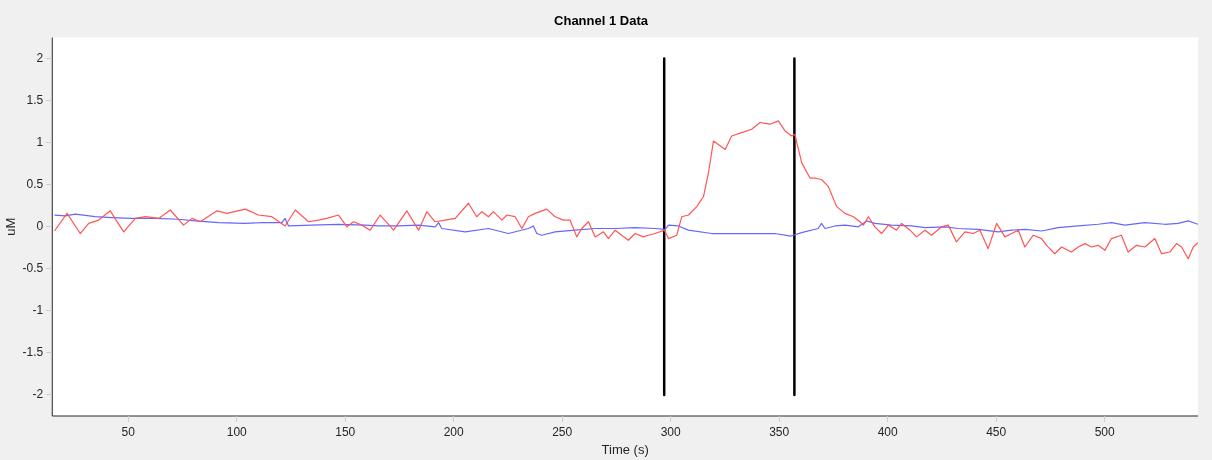 This screenshot has width=1212, height=460. What do you see at coordinates (33, 352) in the screenshot?
I see `y-tick-label: -1.5` at bounding box center [33, 352].